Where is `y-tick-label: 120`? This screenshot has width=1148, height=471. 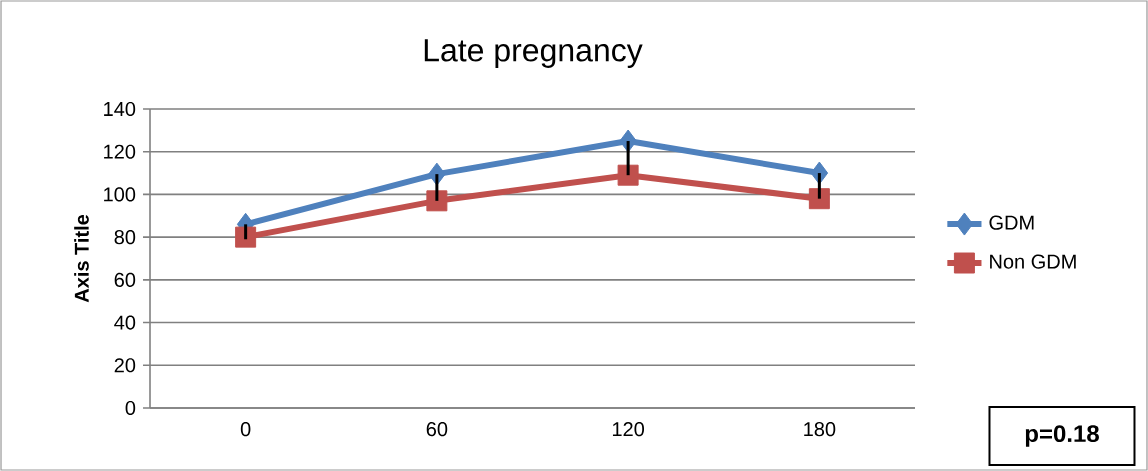 y-tick-label: 120 is located at coordinates (120, 151).